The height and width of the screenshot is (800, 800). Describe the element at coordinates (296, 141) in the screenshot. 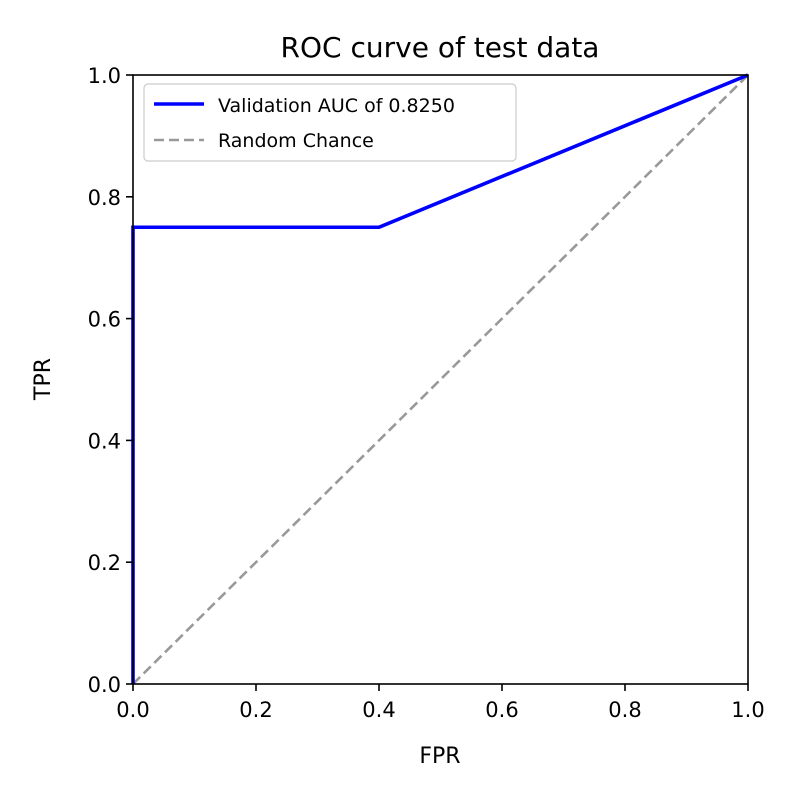

I see `legend-label-random-chance: Random Chance` at that location.